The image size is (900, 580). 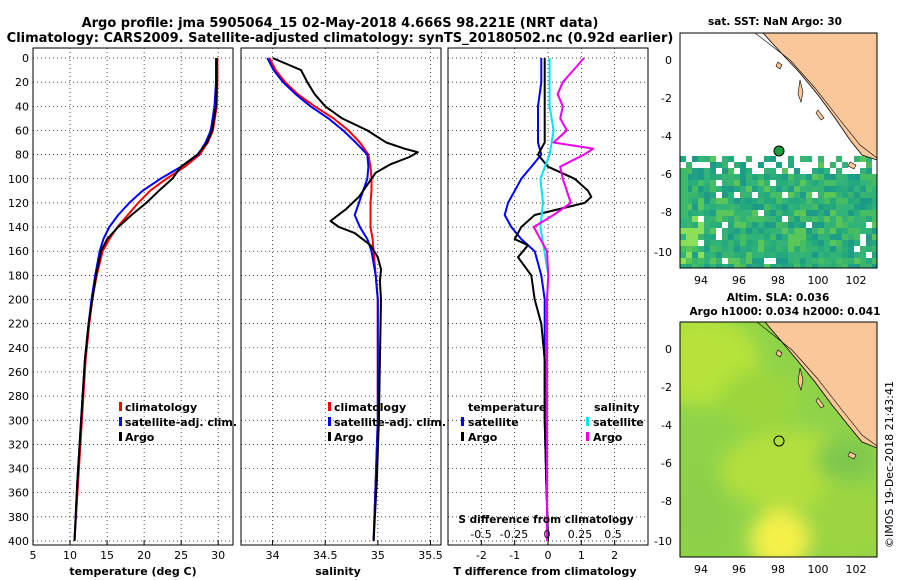 What do you see at coordinates (666, 463) in the screenshot?
I see `sla-ytick: -6` at bounding box center [666, 463].